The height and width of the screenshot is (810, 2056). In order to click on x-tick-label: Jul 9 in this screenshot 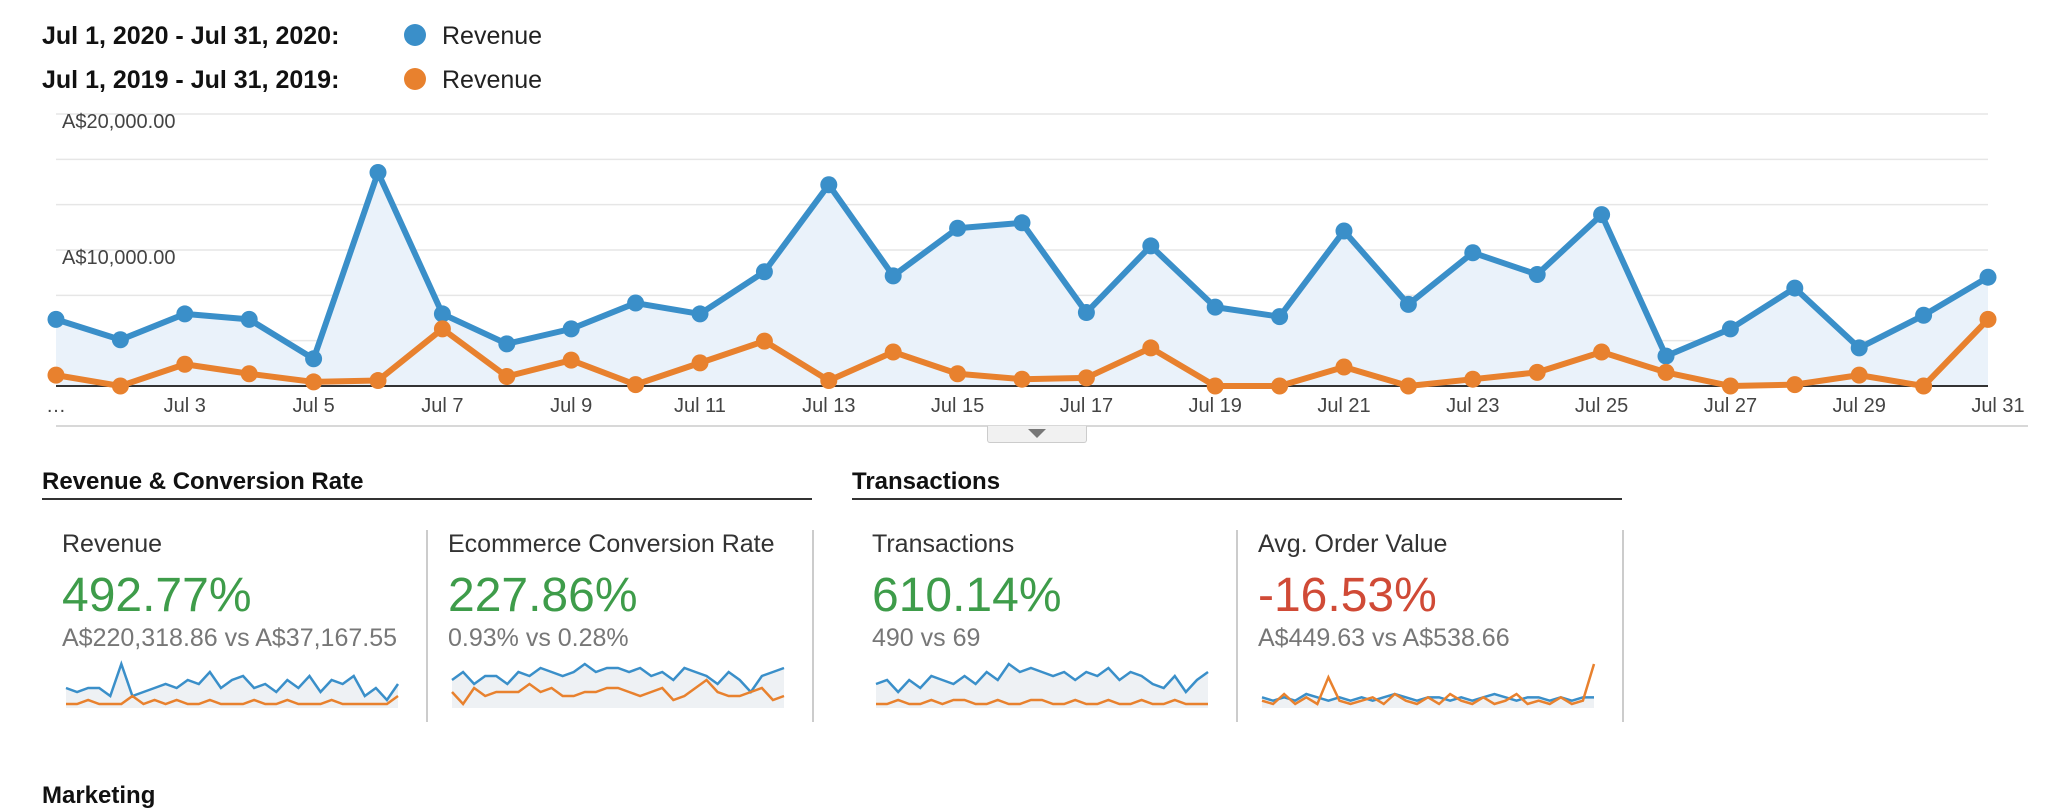, I will do `click(571, 406)`.